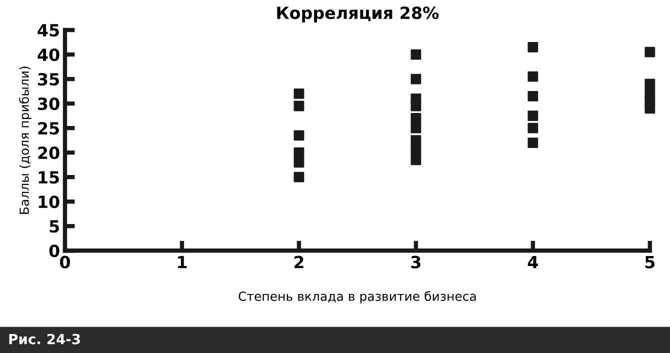 This screenshot has height=353, width=670. What do you see at coordinates (650, 262) in the screenshot?
I see `x-tick-label: 5` at bounding box center [650, 262].